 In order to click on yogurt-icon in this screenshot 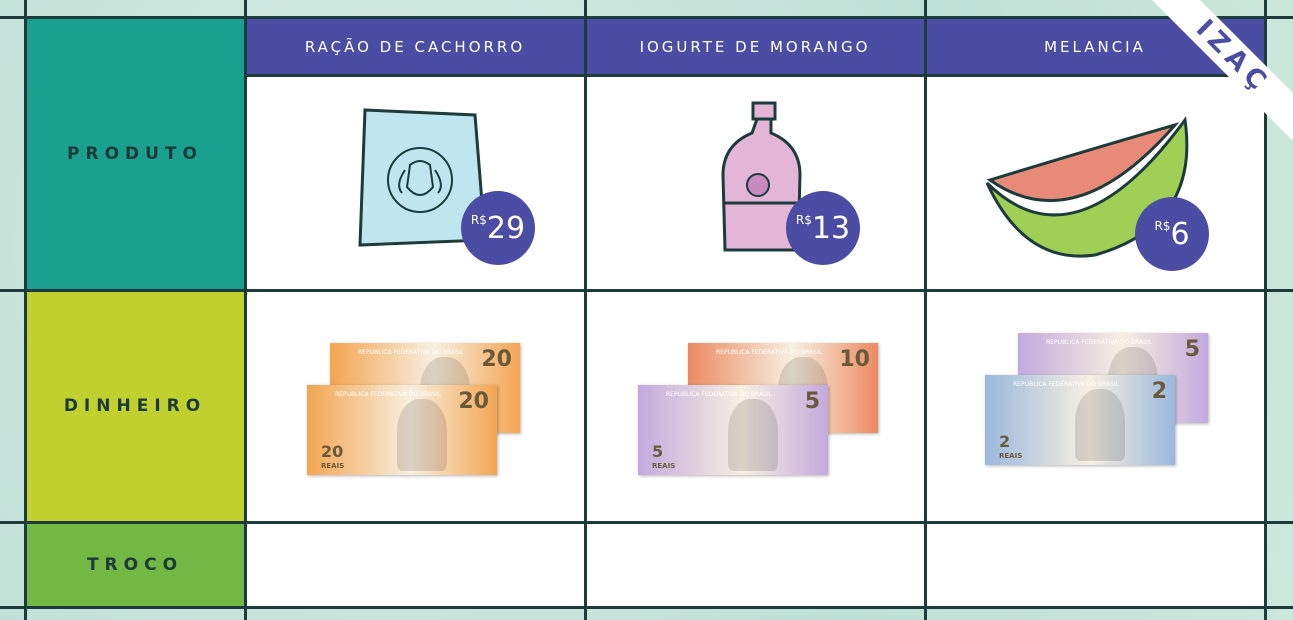, I will do `click(761, 176)`.